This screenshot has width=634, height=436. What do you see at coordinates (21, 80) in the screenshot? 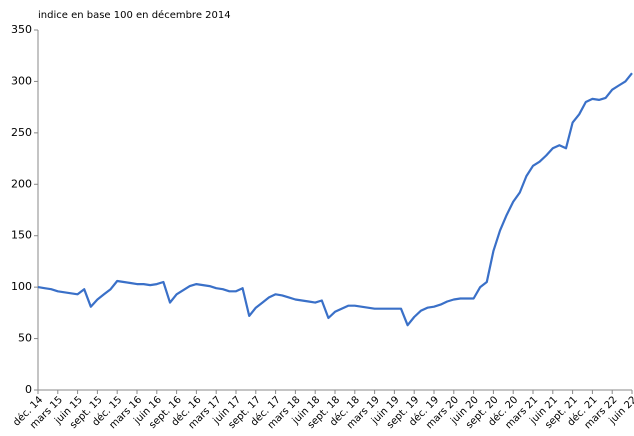
I see `y-tick-label: 300` at bounding box center [21, 80].